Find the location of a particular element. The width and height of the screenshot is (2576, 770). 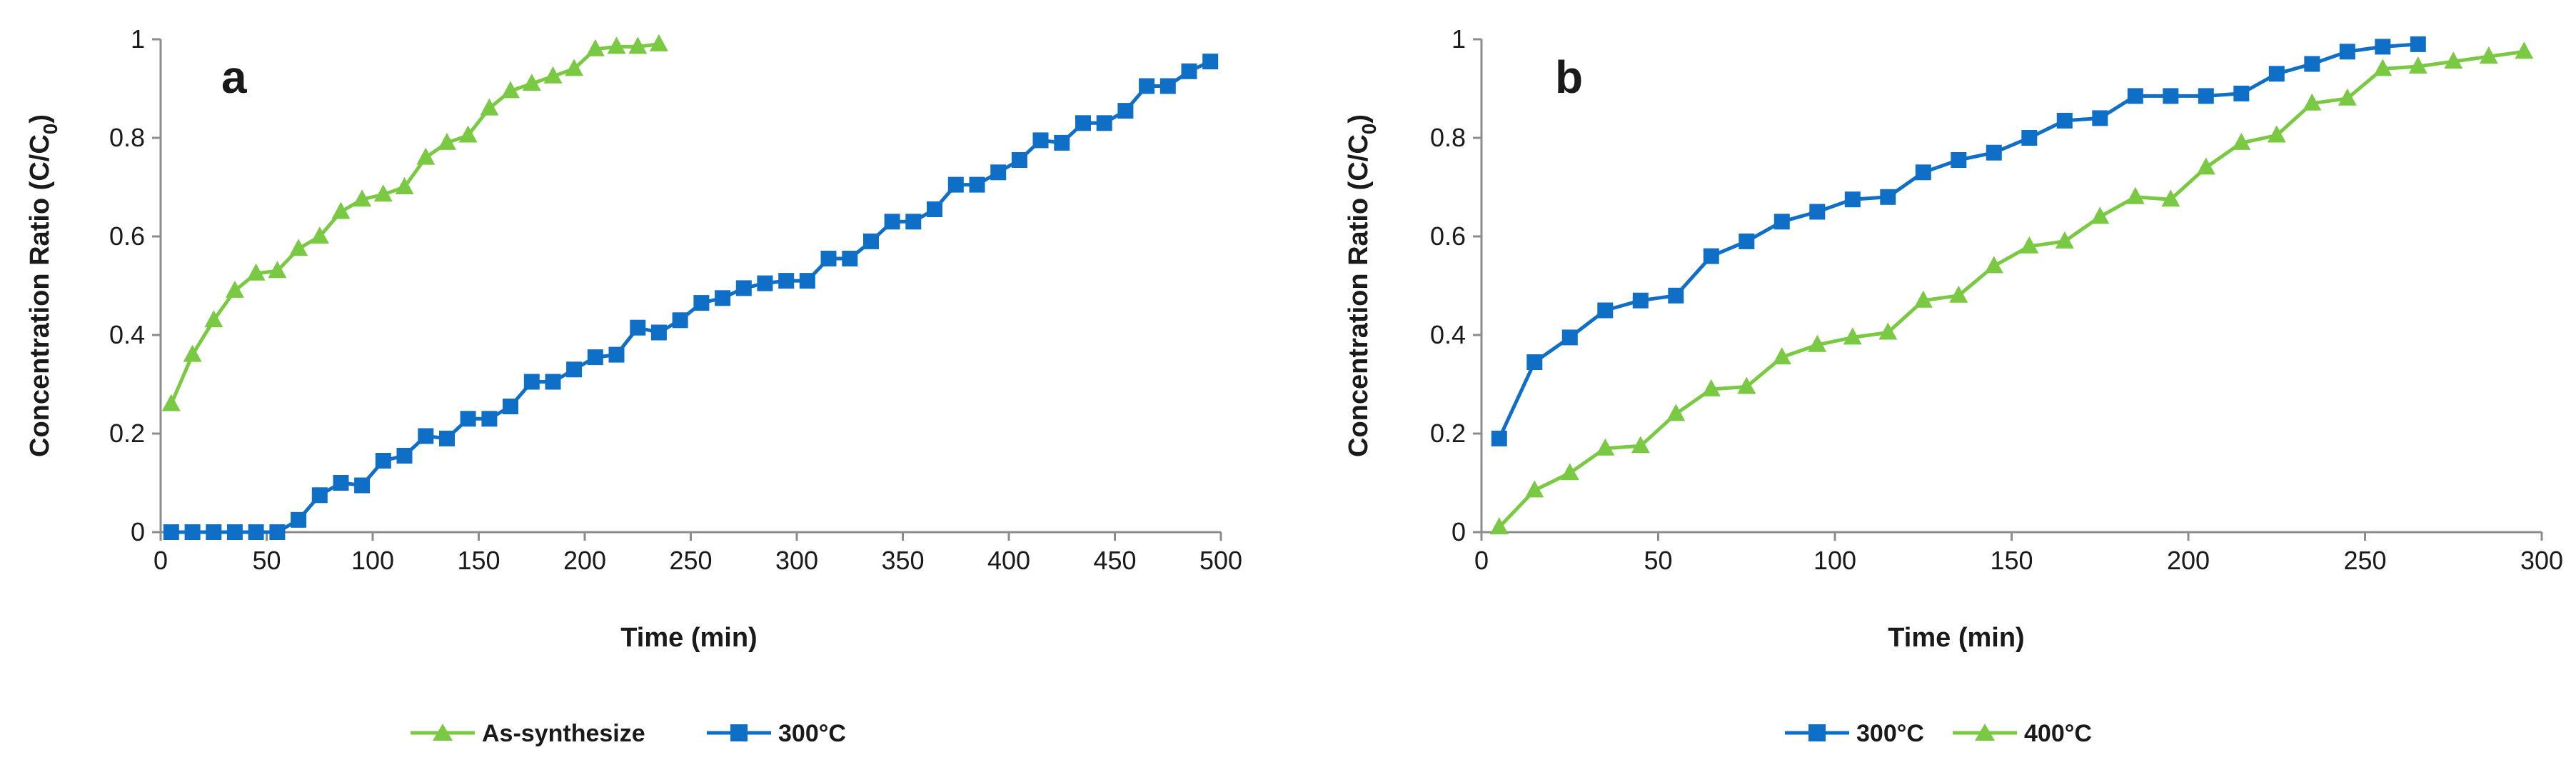

x-tick-label-a: 150 is located at coordinates (478, 560).